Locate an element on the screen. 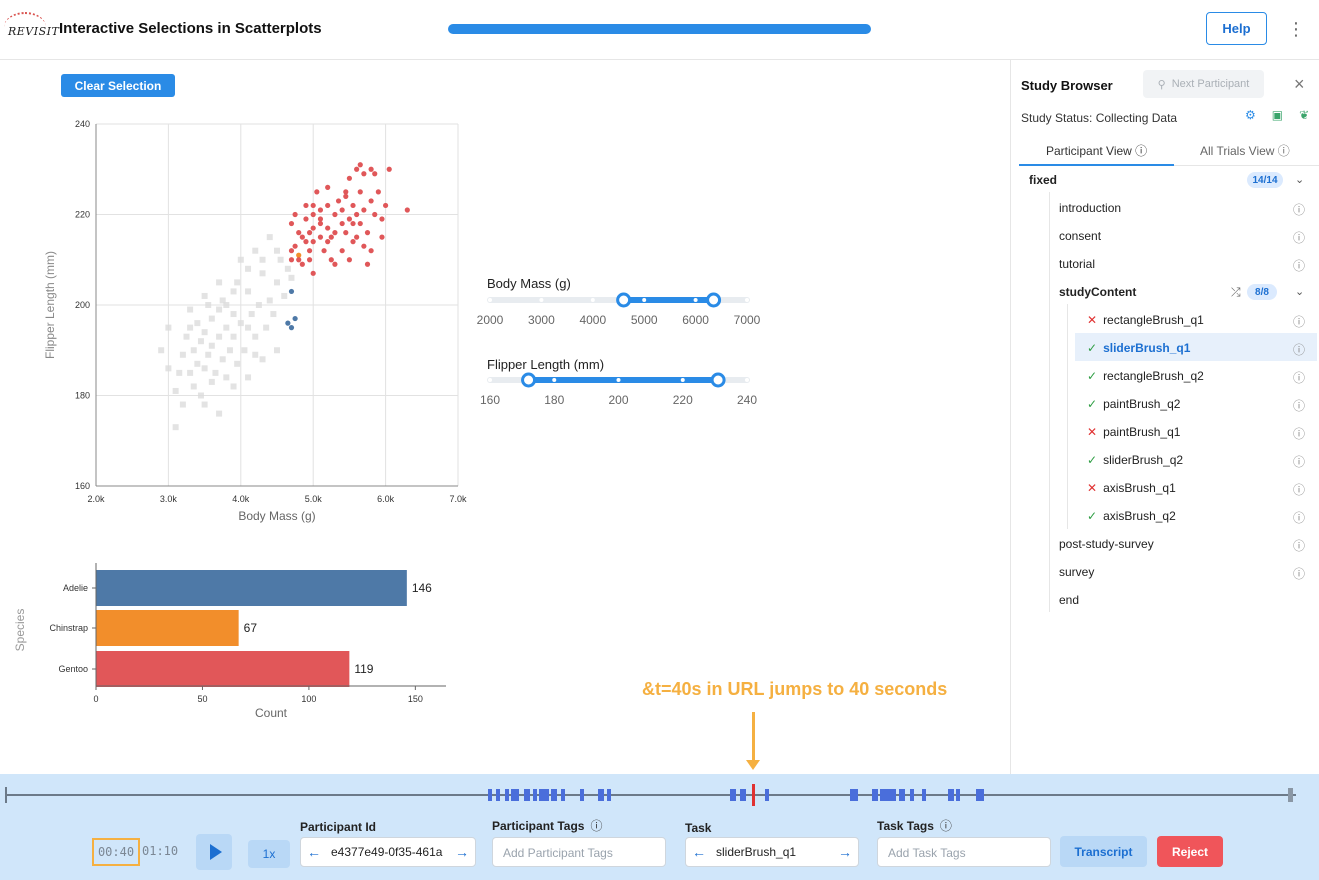  tree-trial: ✕ rectangleBrush_q1 is located at coordinates (1145, 320).